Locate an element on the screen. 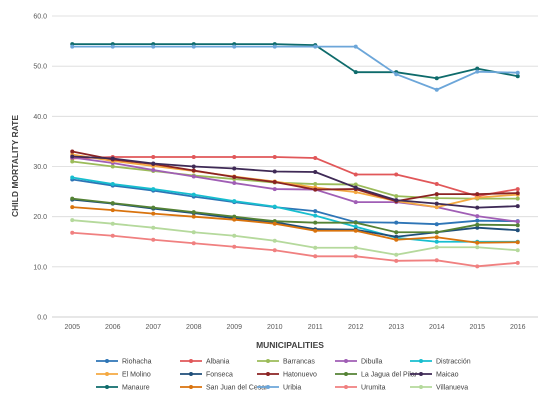 This screenshot has height=404, width=550. legend-label: Albania is located at coordinates (217, 362).